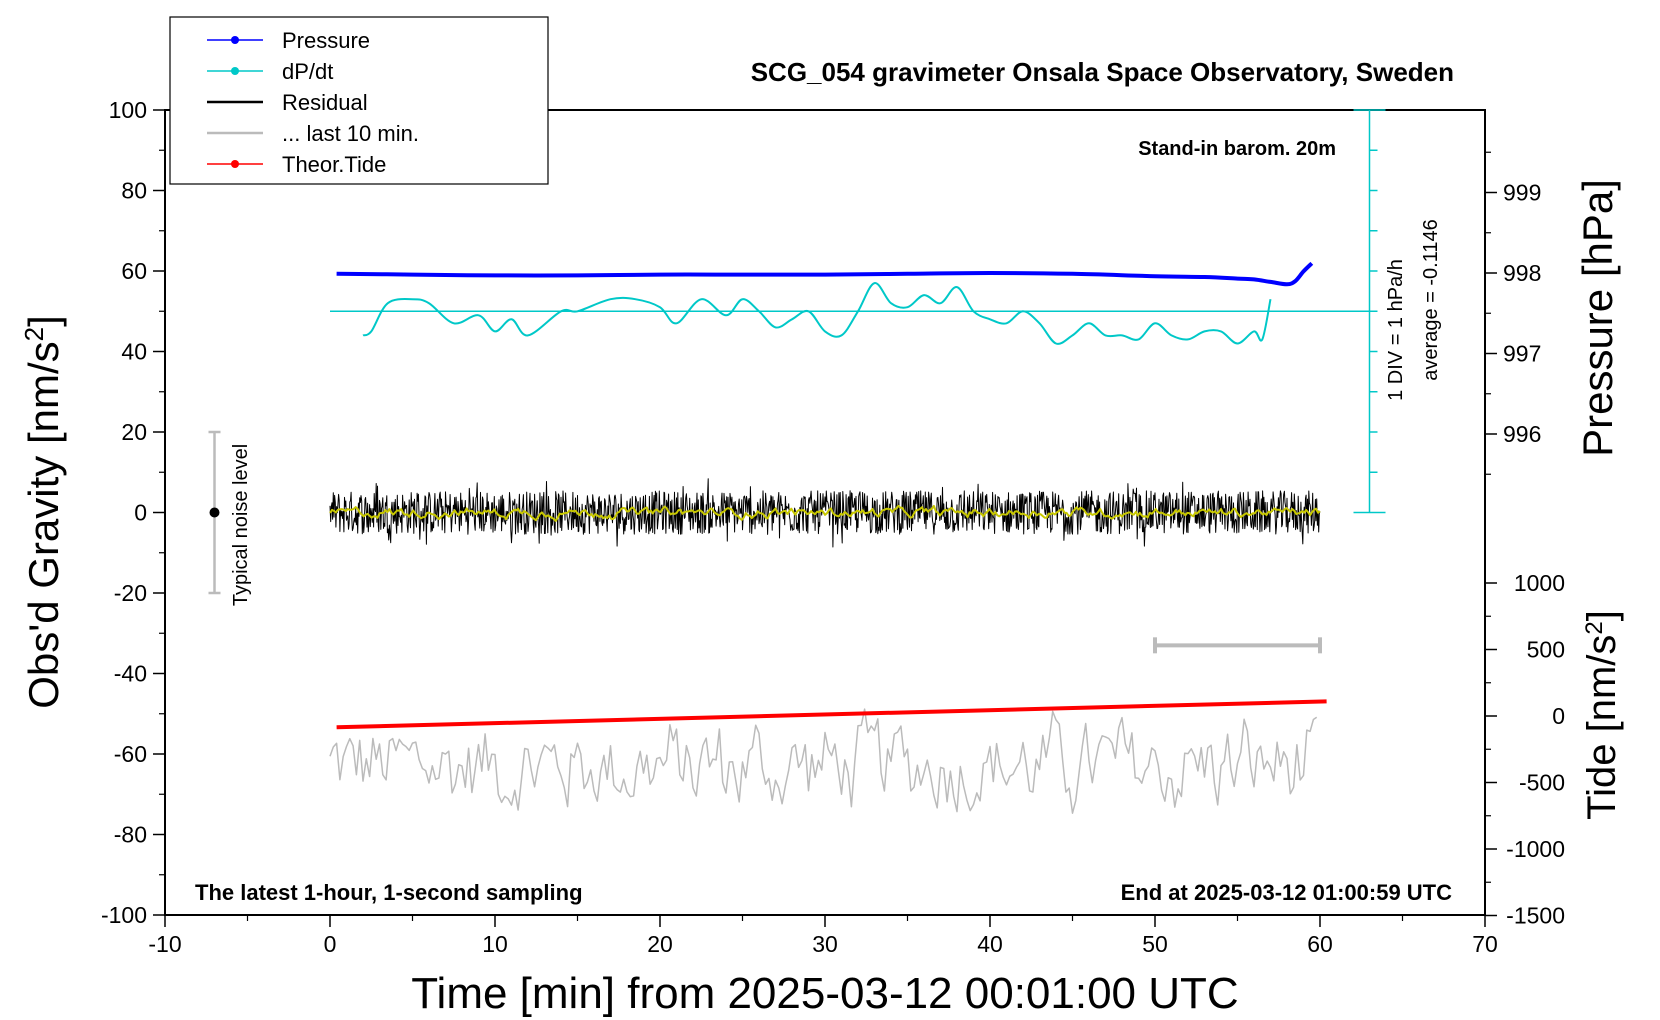  I want to click on y-left-tick-label: 40, so click(134, 352).